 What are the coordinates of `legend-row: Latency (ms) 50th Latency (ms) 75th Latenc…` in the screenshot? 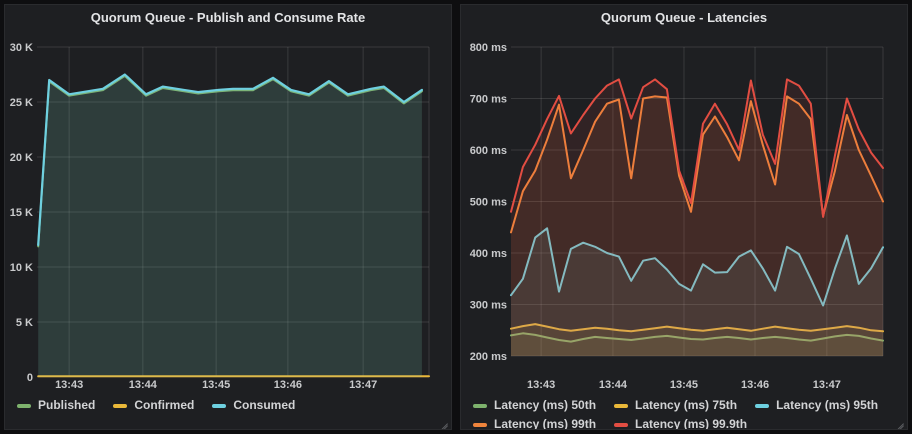 It's located at (690, 405).